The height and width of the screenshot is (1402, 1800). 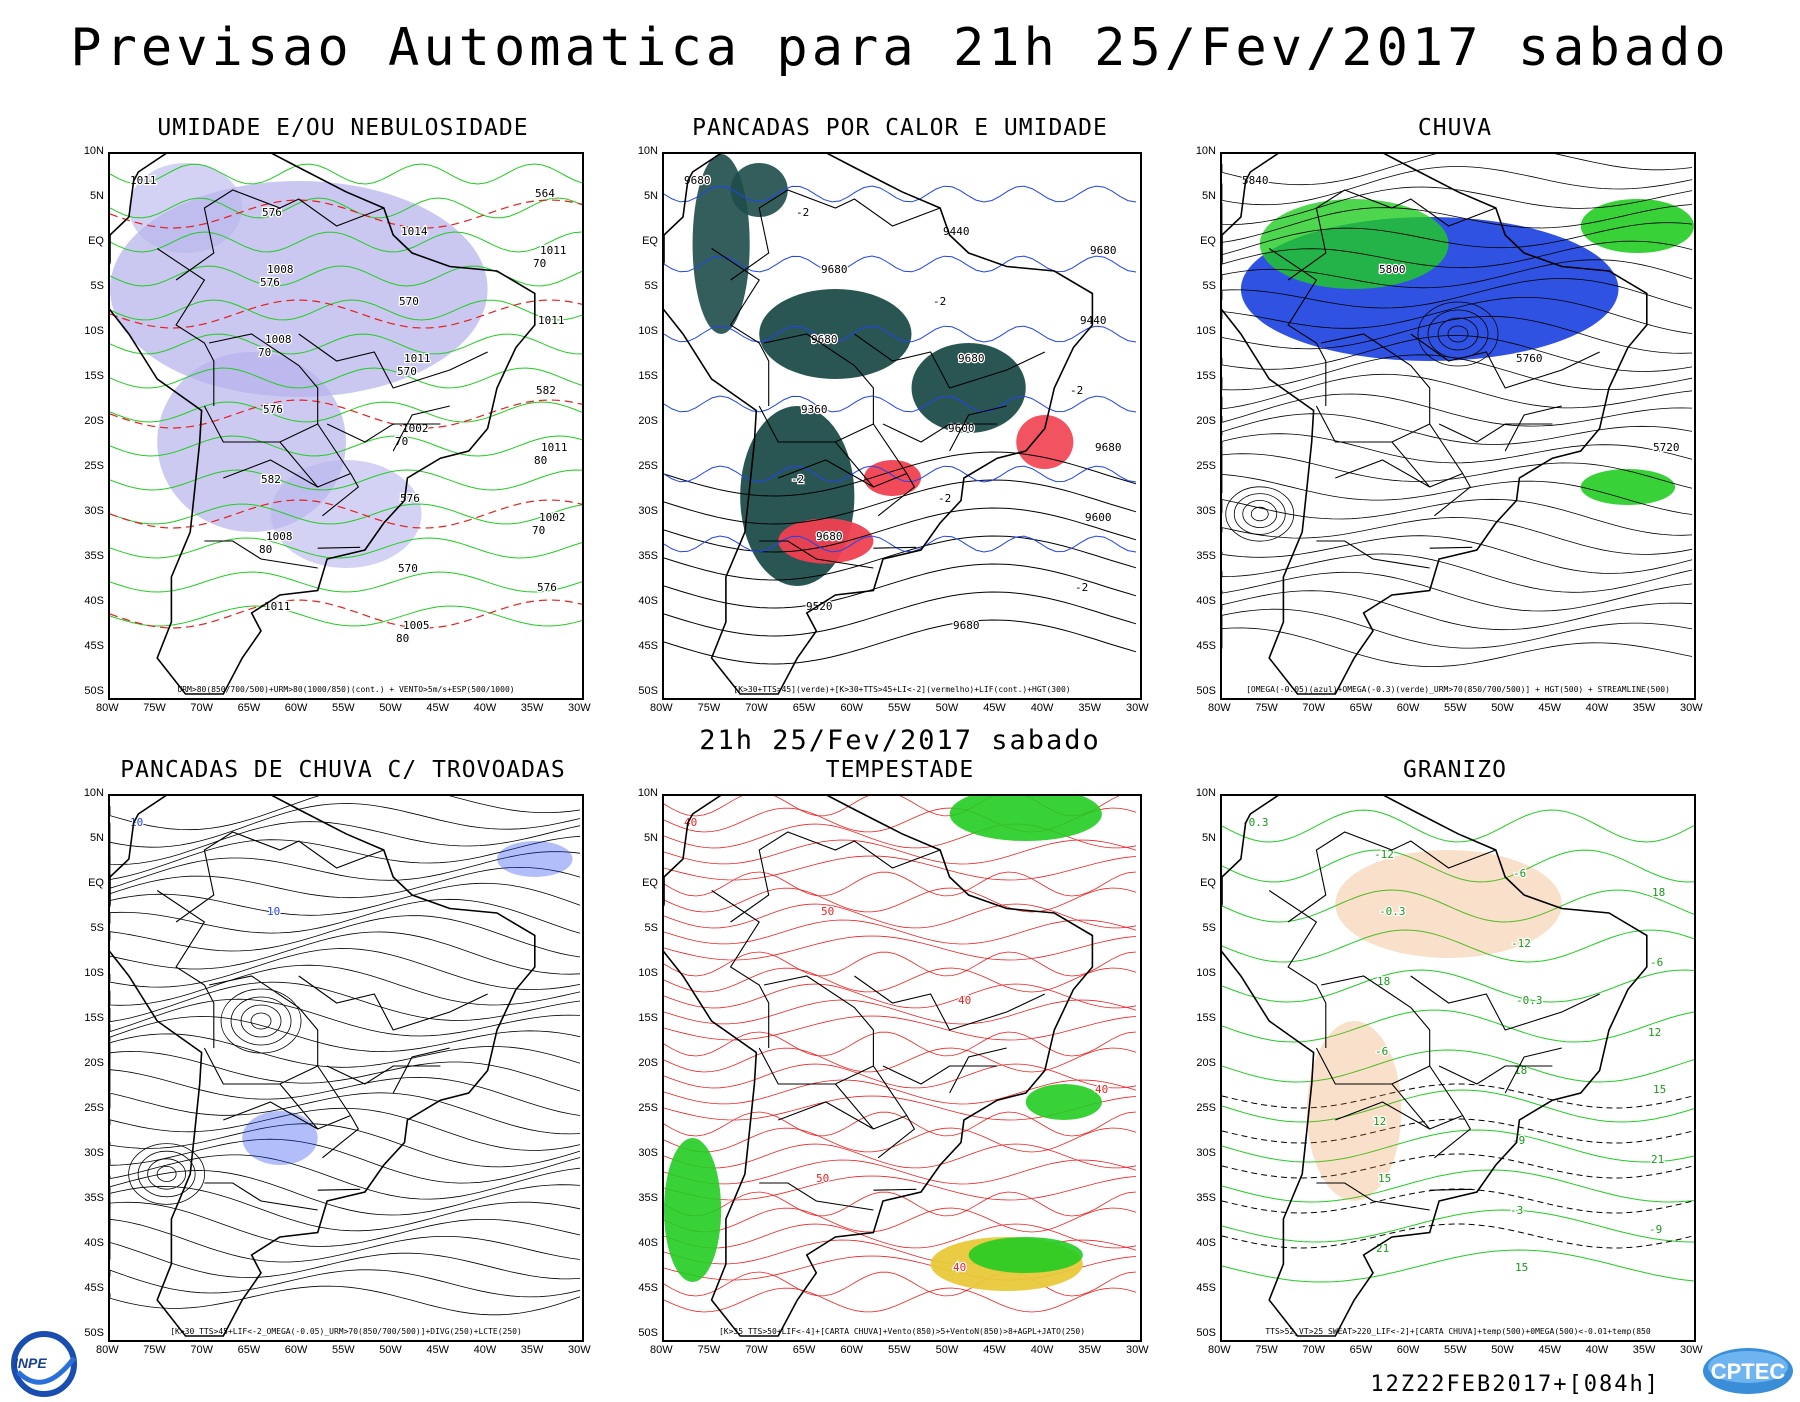 I want to click on lat-tick-label: 15S, so click(x=1206, y=1018).